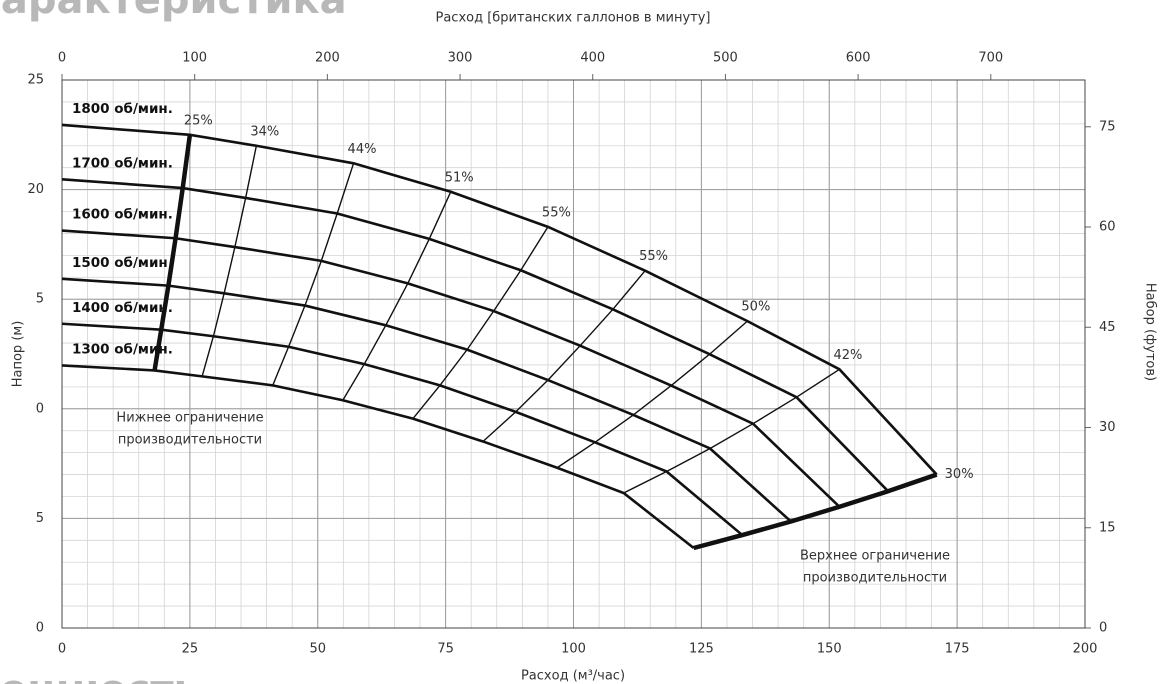 This screenshot has height=684, width=1161. I want to click on y2-tick-label: 45, so click(1107, 327).